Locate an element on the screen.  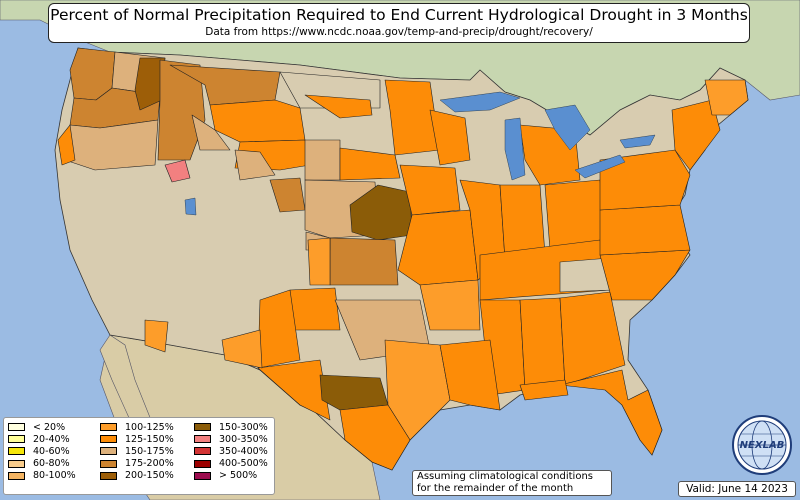
legend-item: > 500% is located at coordinates (231, 476).